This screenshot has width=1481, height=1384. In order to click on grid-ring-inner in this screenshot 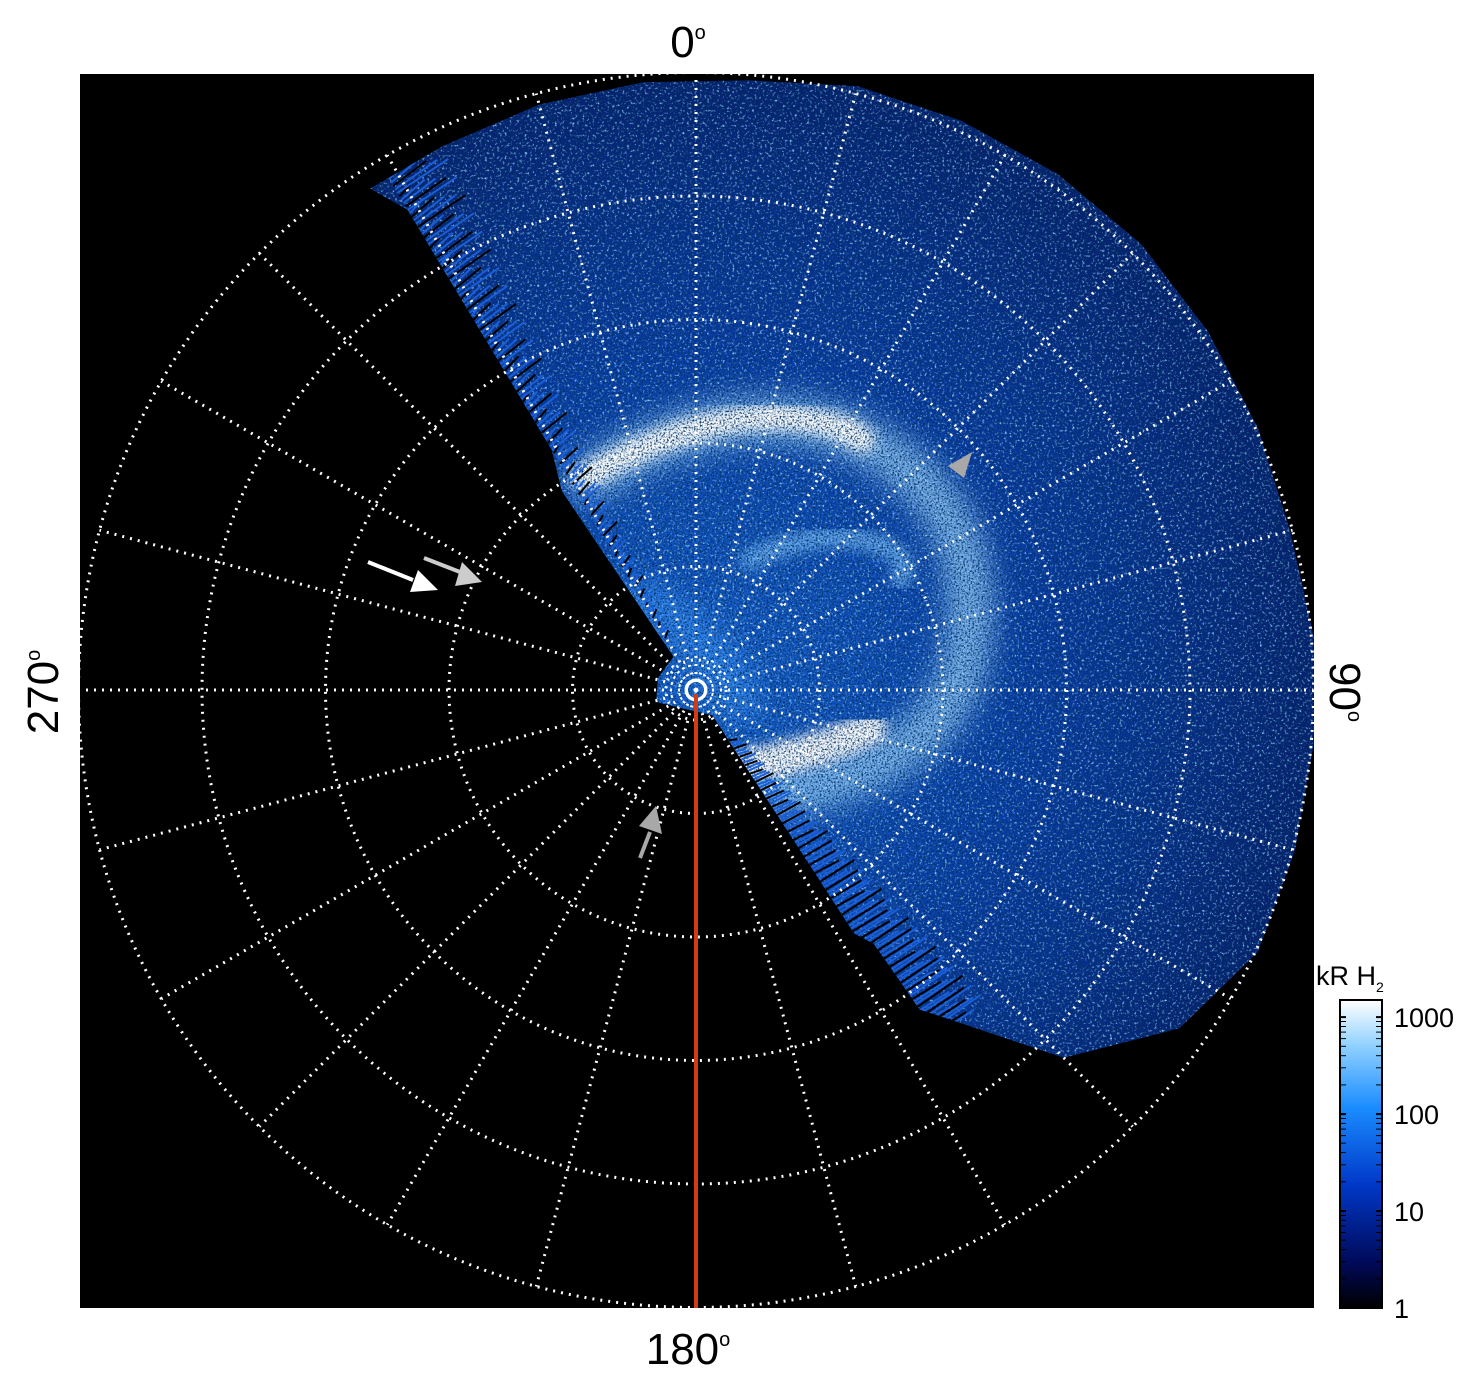, I will do `click(696, 690)`.